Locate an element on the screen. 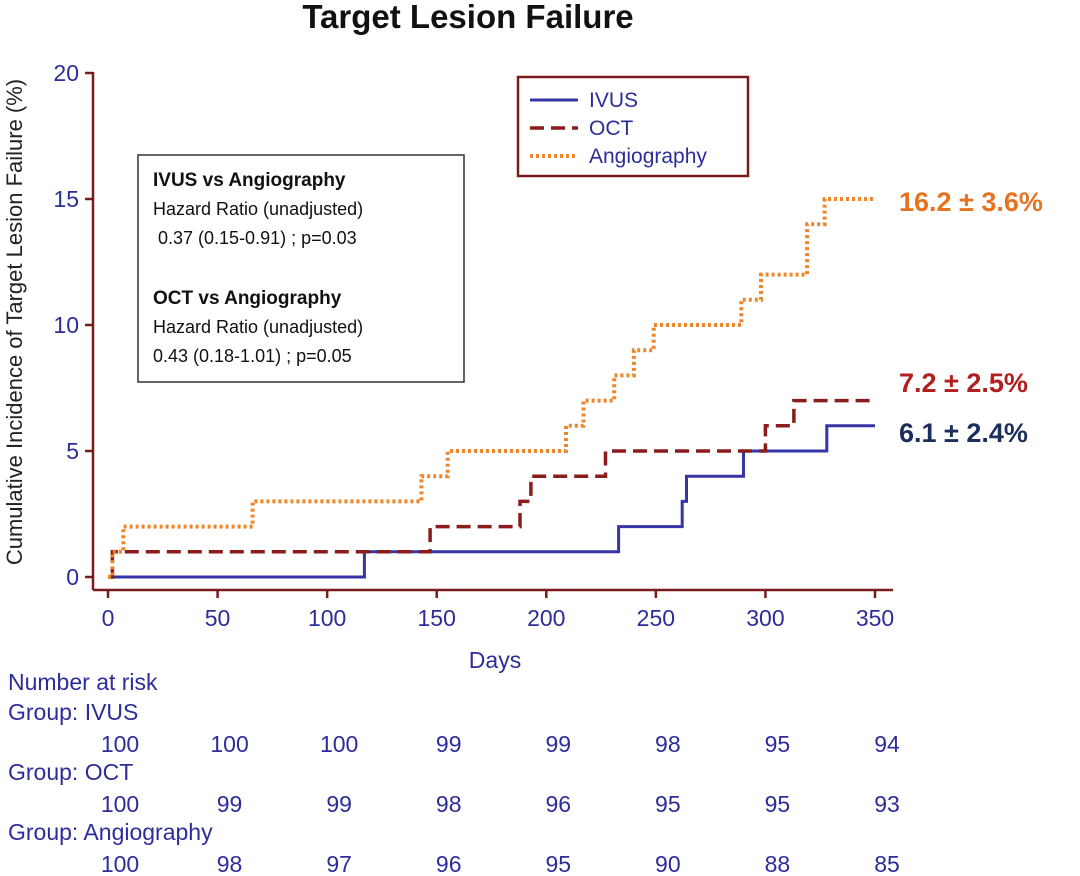  hr-ivus-value: 0.37 (0.15-0.91) ; p=0.03 is located at coordinates (255, 238).